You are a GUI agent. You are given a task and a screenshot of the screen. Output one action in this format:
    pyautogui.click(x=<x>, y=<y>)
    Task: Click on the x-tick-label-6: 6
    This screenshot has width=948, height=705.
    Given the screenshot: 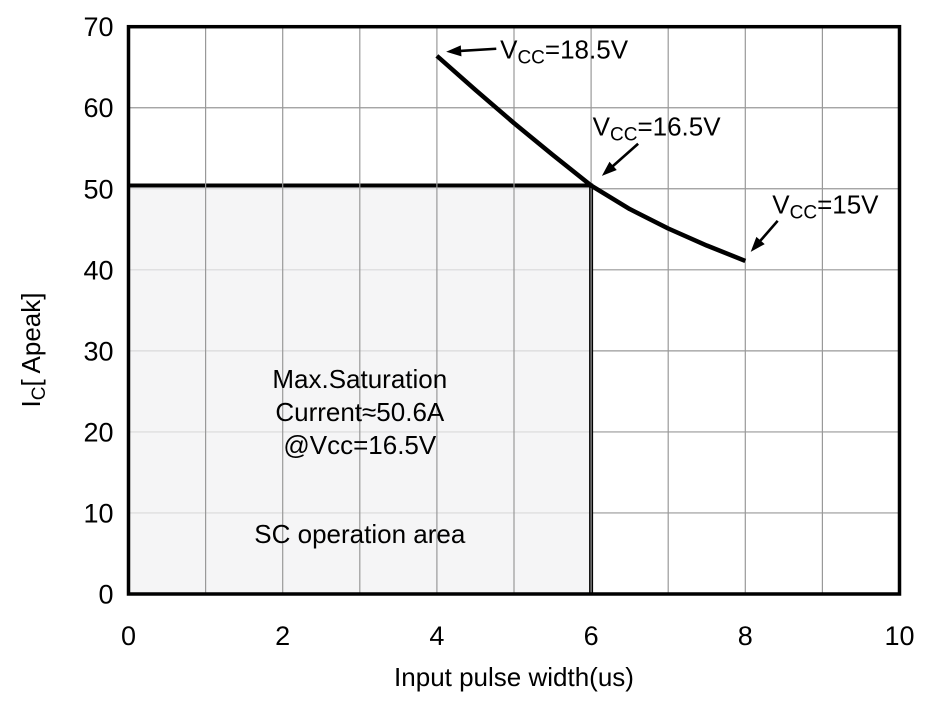 What is the action you would take?
    pyautogui.click(x=591, y=636)
    